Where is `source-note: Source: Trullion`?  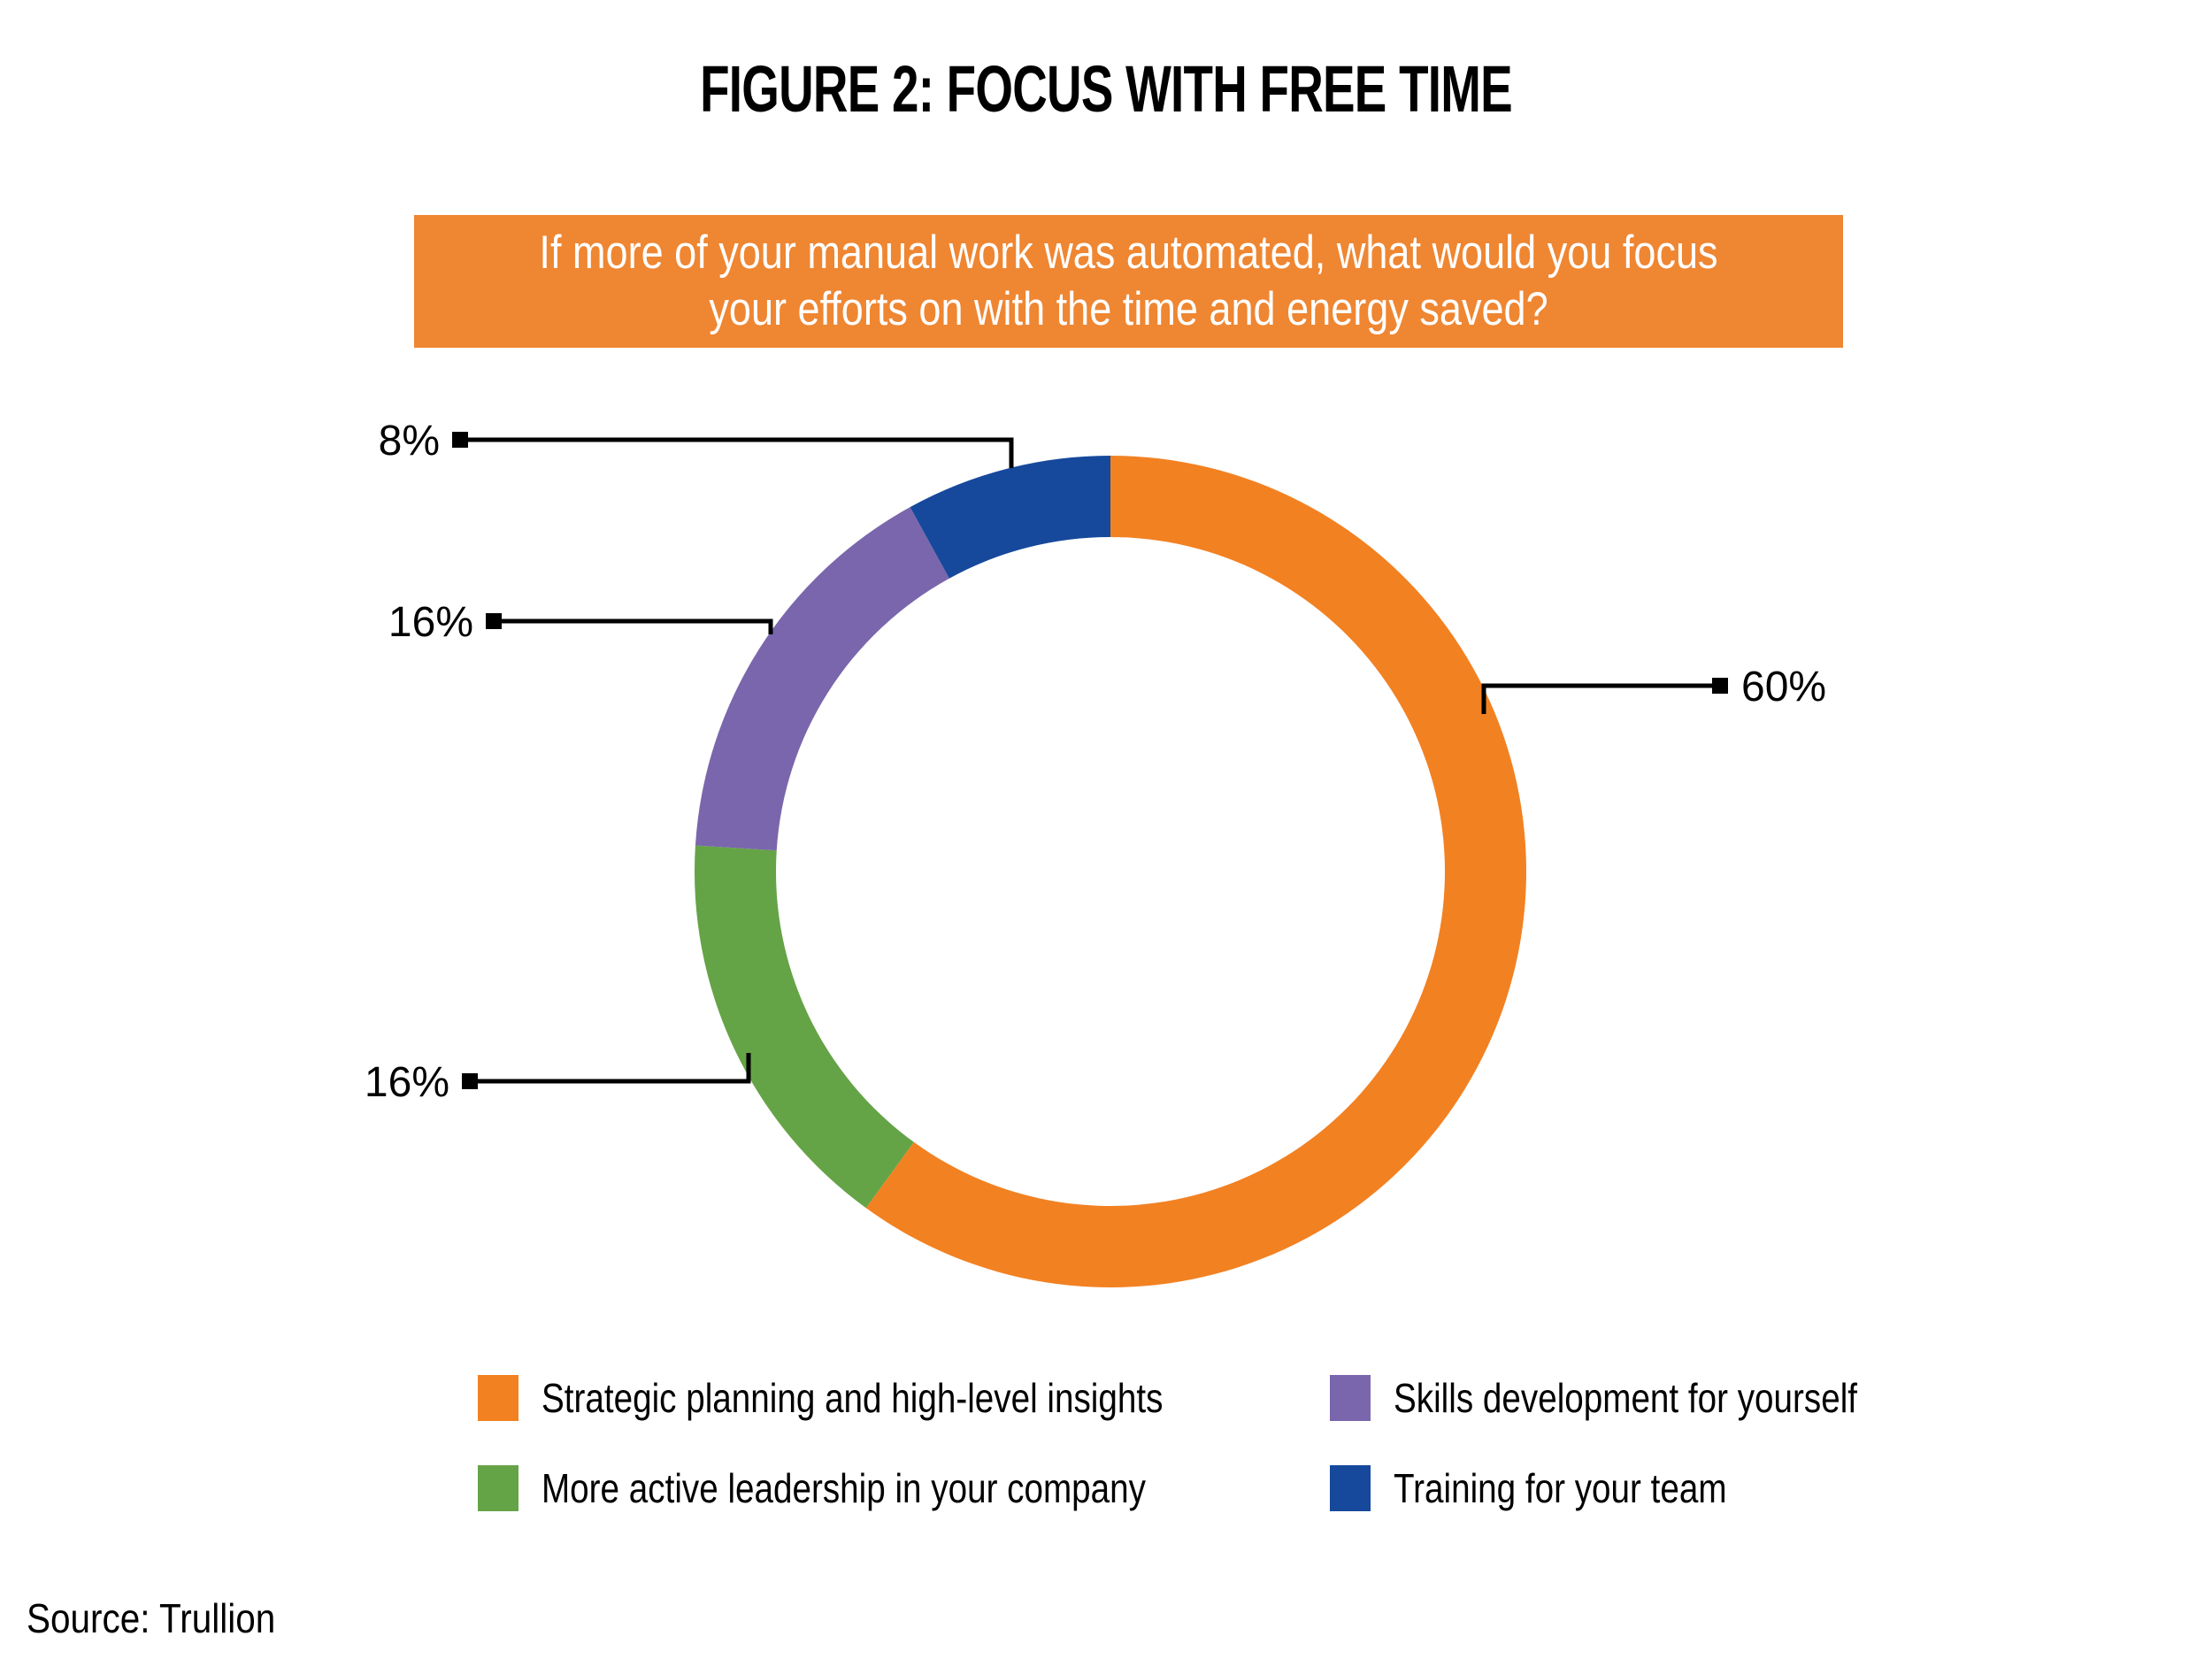
source-note: Source: Trullion is located at coordinates (152, 1618).